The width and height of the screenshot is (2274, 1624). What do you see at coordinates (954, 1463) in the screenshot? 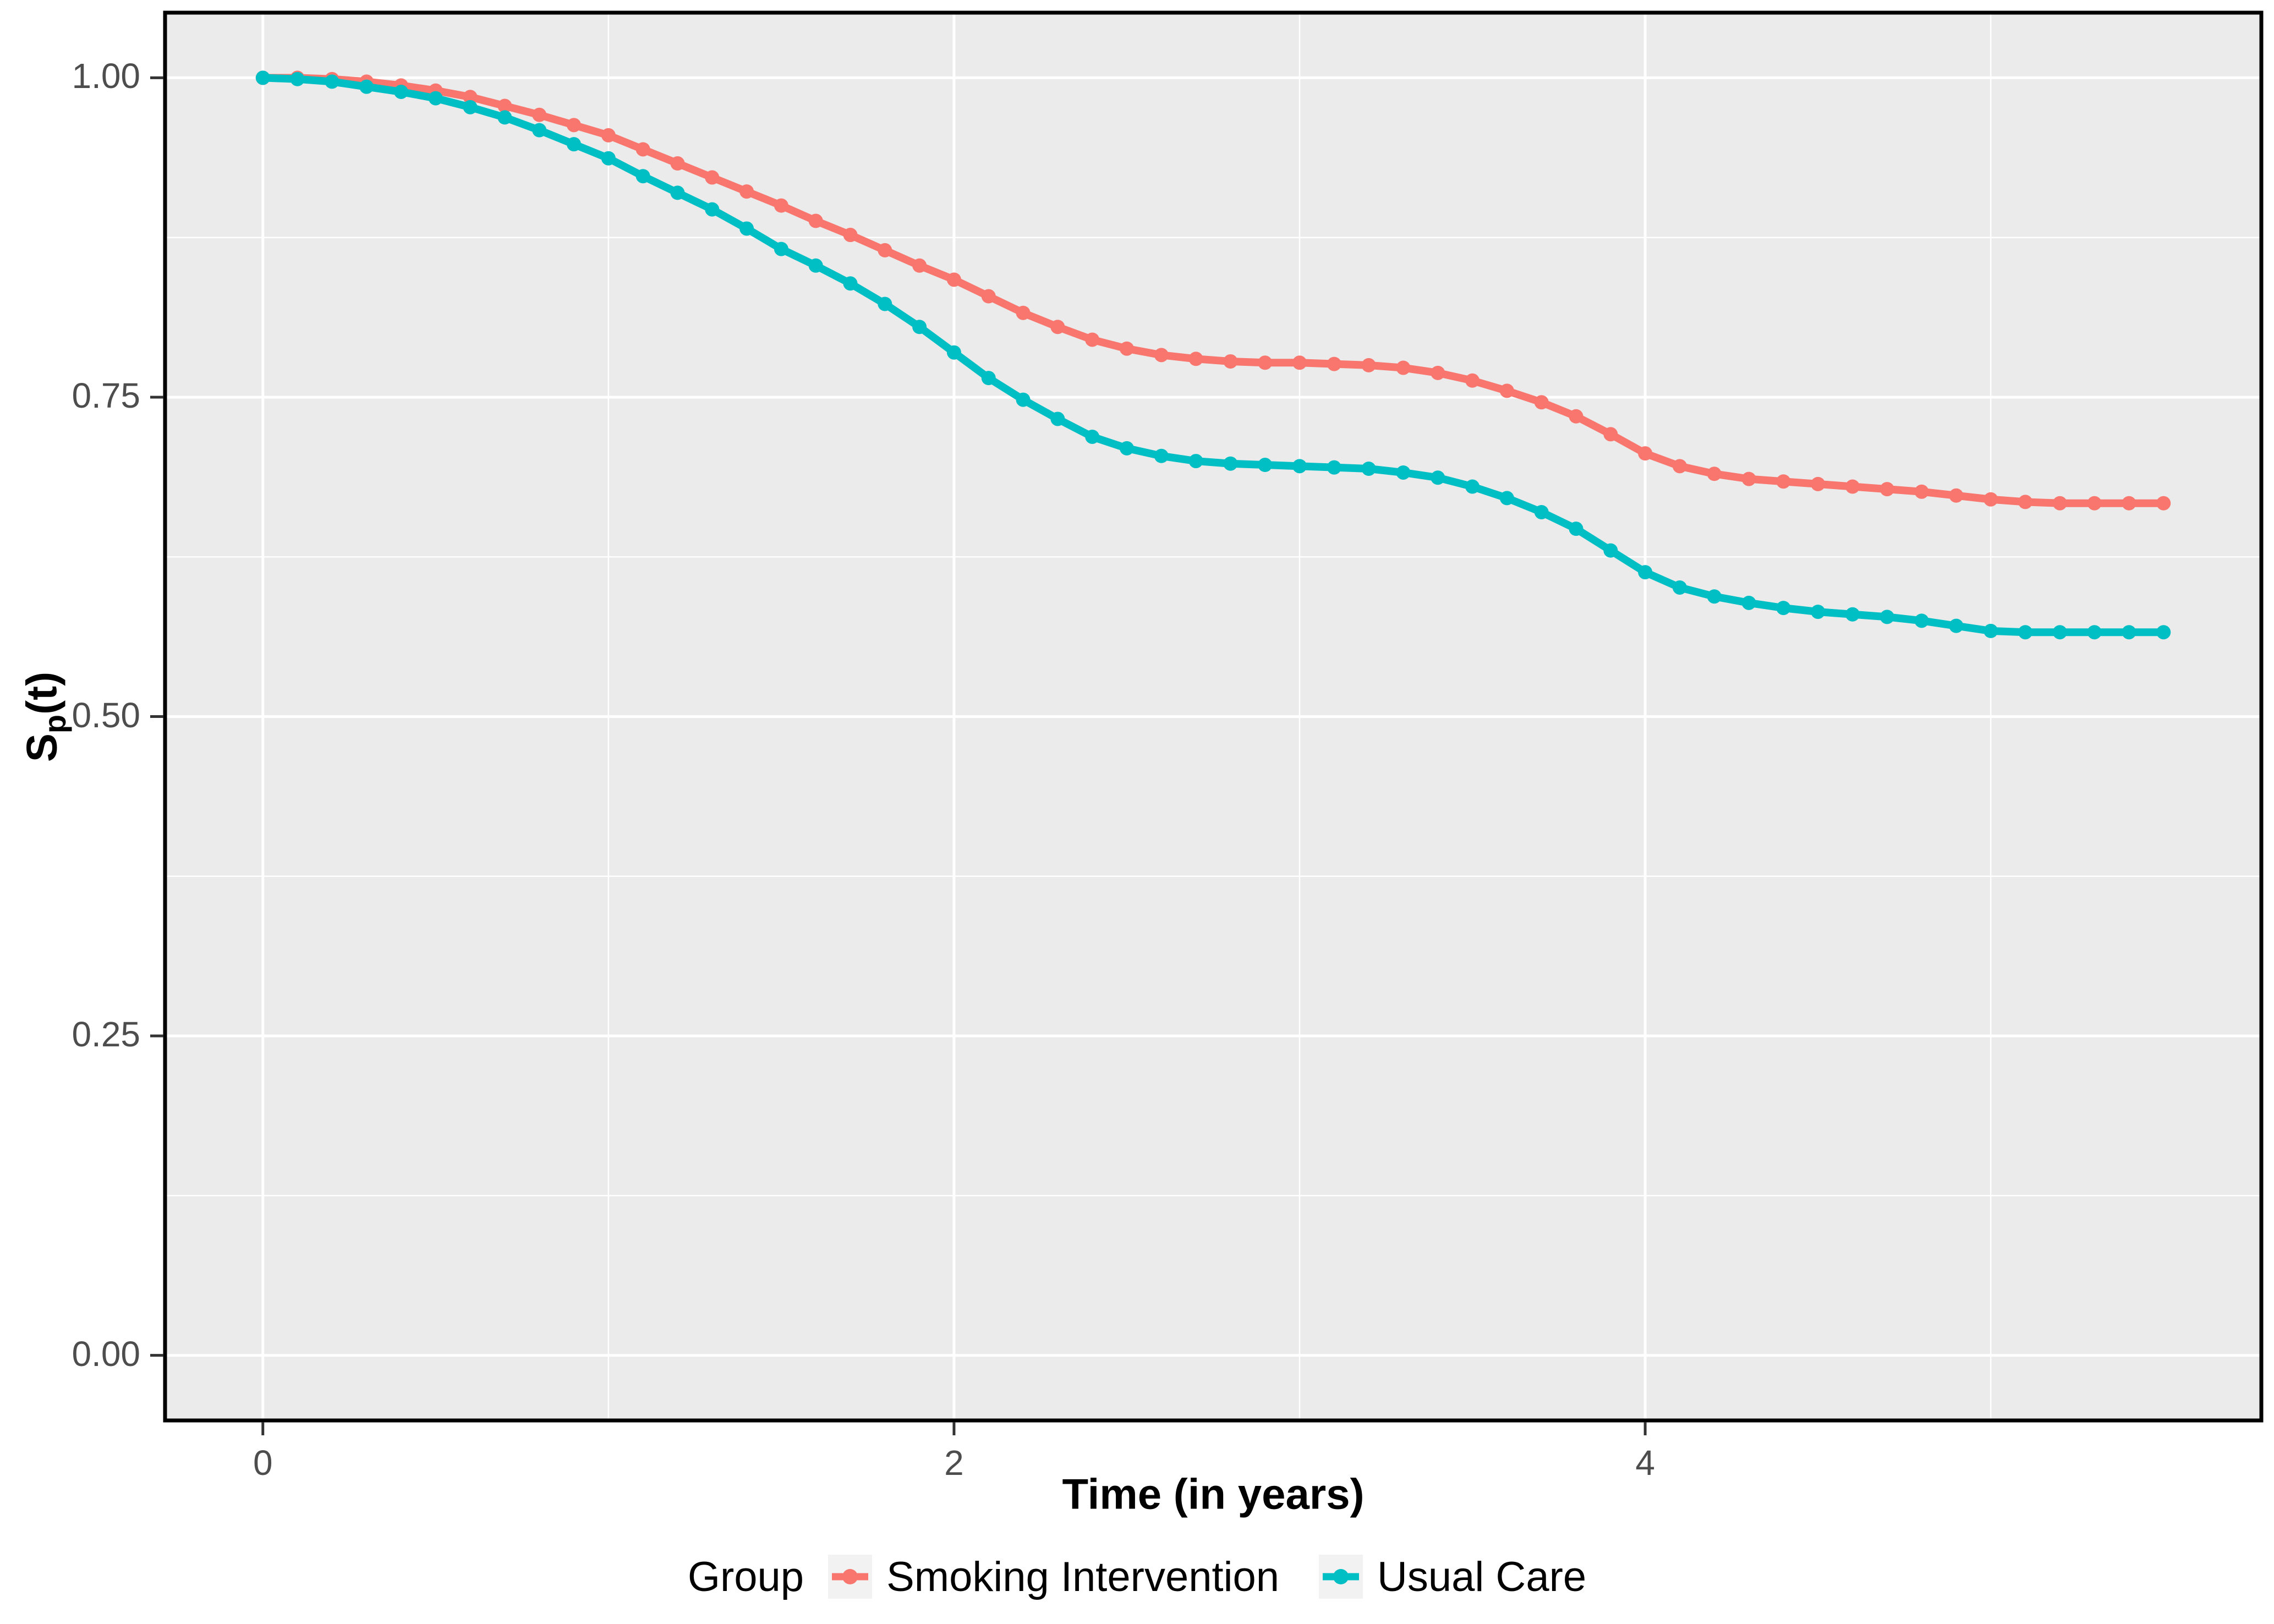
I see `x-tick-label-2: 2` at bounding box center [954, 1463].